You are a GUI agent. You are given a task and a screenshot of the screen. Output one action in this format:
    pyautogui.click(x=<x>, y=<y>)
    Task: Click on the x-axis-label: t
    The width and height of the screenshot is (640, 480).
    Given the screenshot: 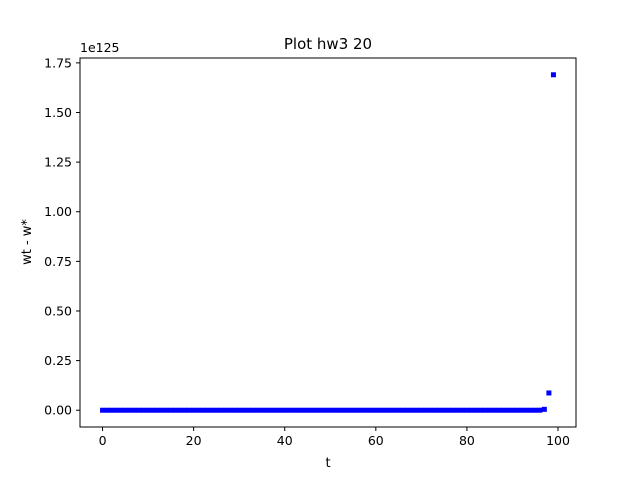 What is the action you would take?
    pyautogui.click(x=327, y=463)
    